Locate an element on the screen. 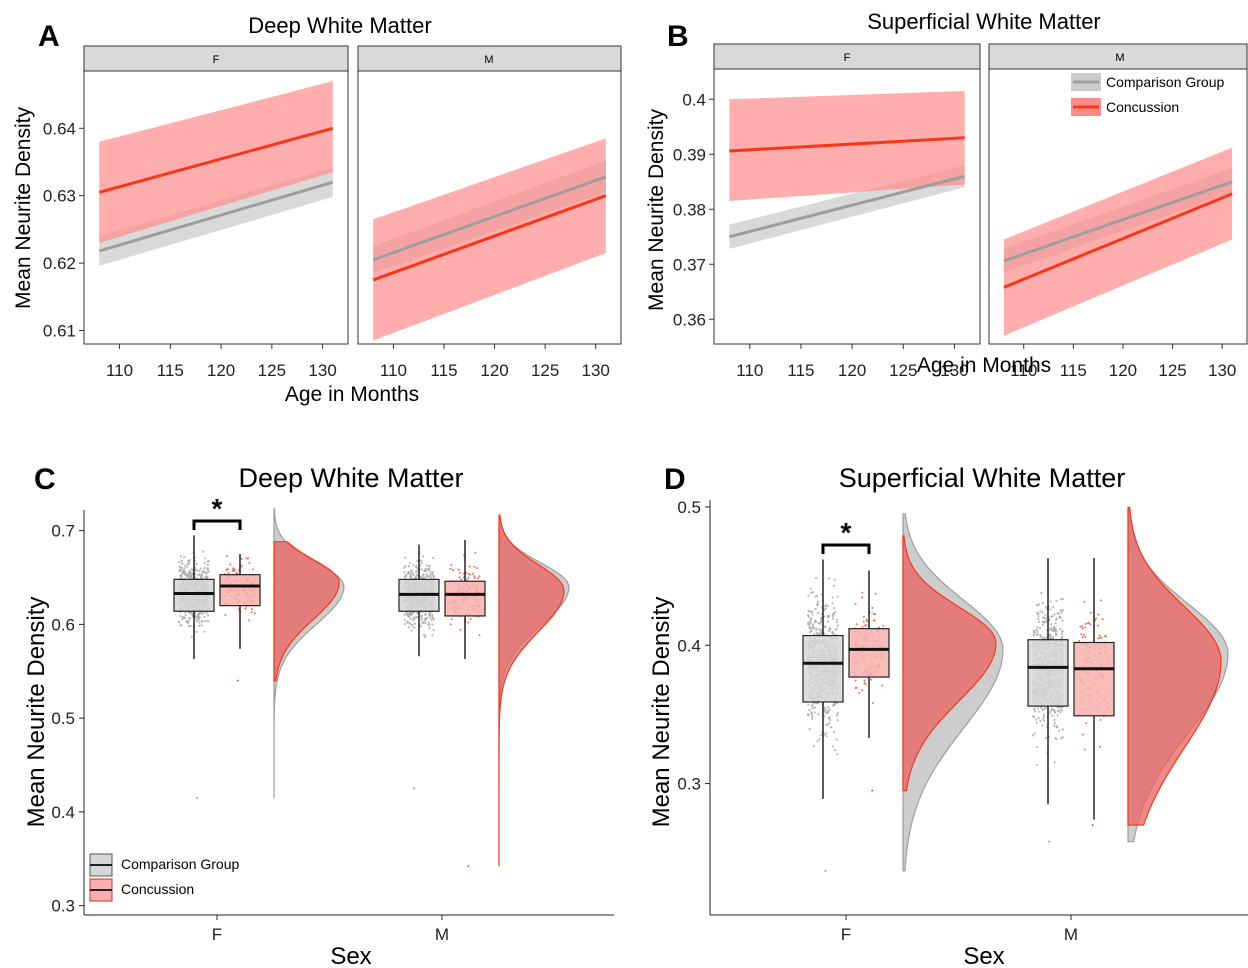 Image resolution: width=1248 pixels, height=968 pixels. panel-d-ylabel: Mean Neurite Density is located at coordinates (661, 712).